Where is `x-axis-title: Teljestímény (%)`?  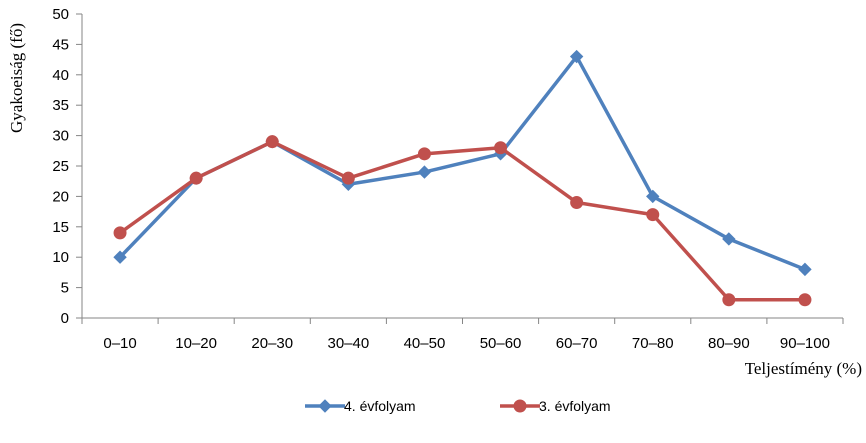 x-axis-title: Teljestímény (%) is located at coordinates (803, 368).